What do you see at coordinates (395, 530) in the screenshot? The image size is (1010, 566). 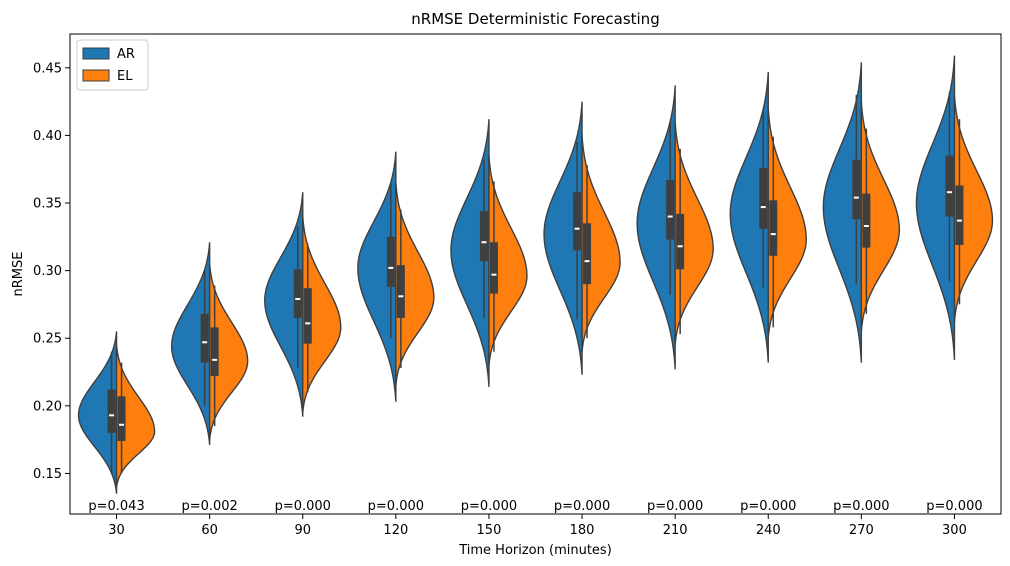 I see `x-tick-label: 120` at bounding box center [395, 530].